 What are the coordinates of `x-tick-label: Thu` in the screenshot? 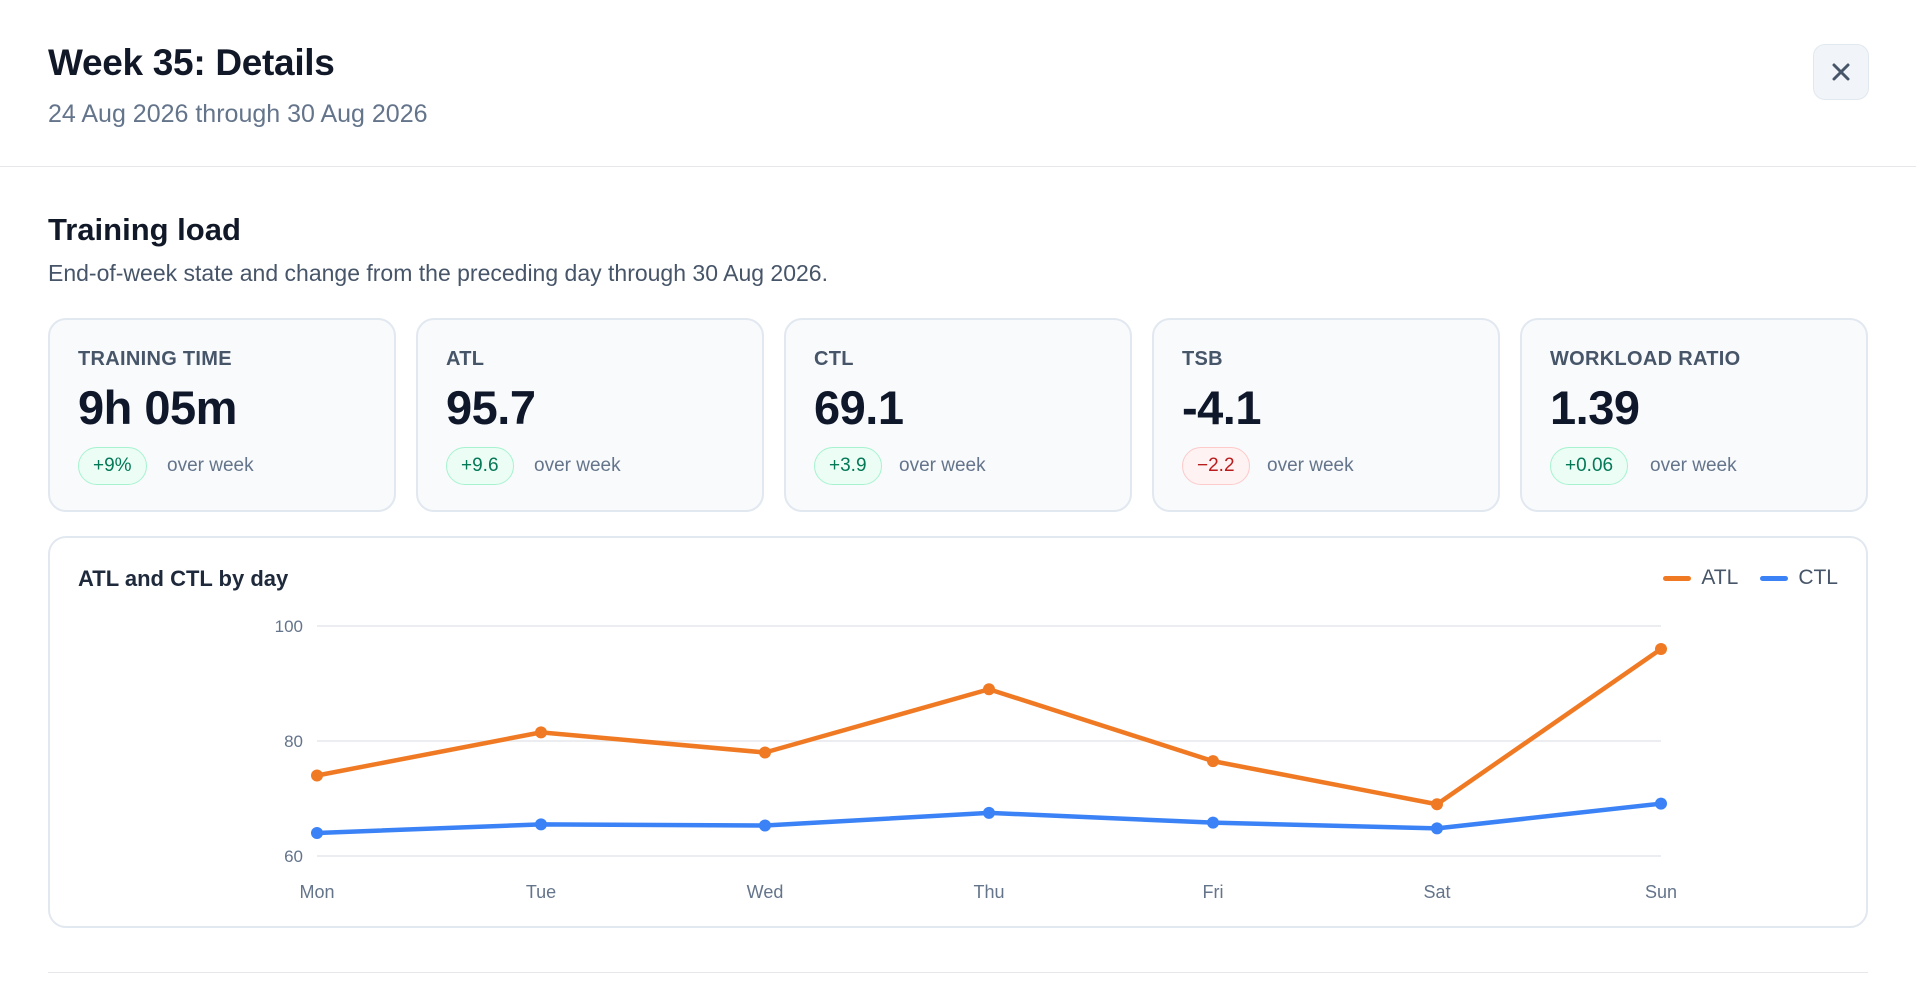 It's located at (988, 892).